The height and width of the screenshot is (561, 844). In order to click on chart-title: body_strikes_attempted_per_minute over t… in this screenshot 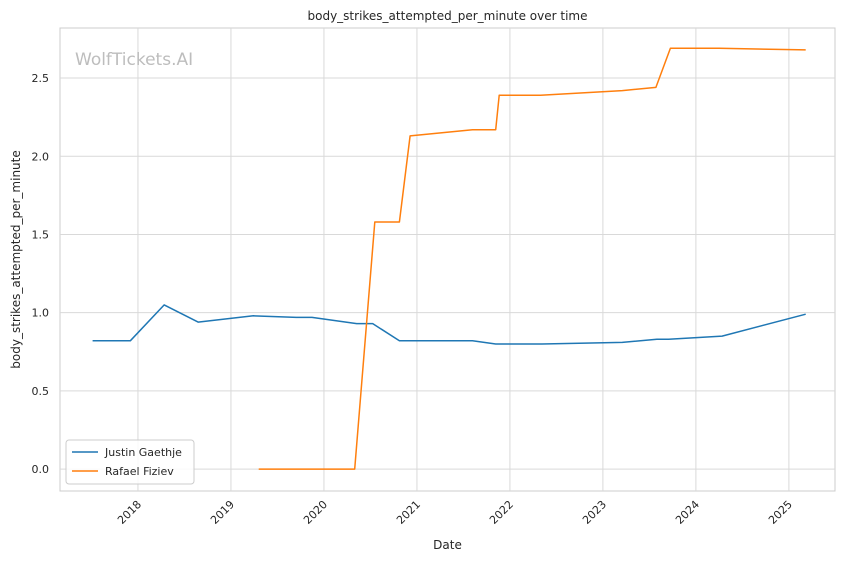, I will do `click(448, 16)`.